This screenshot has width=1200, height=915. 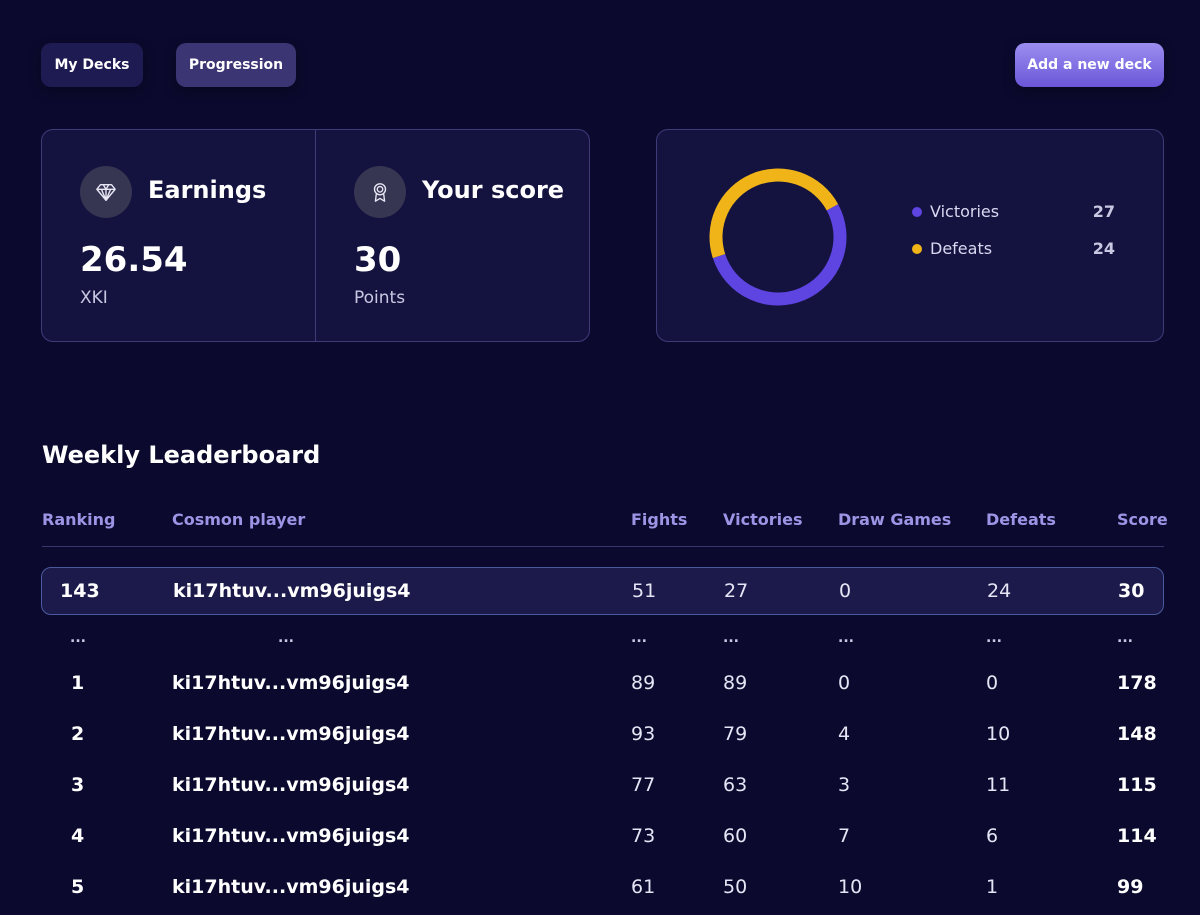 I want to click on legend-victories-label: Victories, so click(x=965, y=211).